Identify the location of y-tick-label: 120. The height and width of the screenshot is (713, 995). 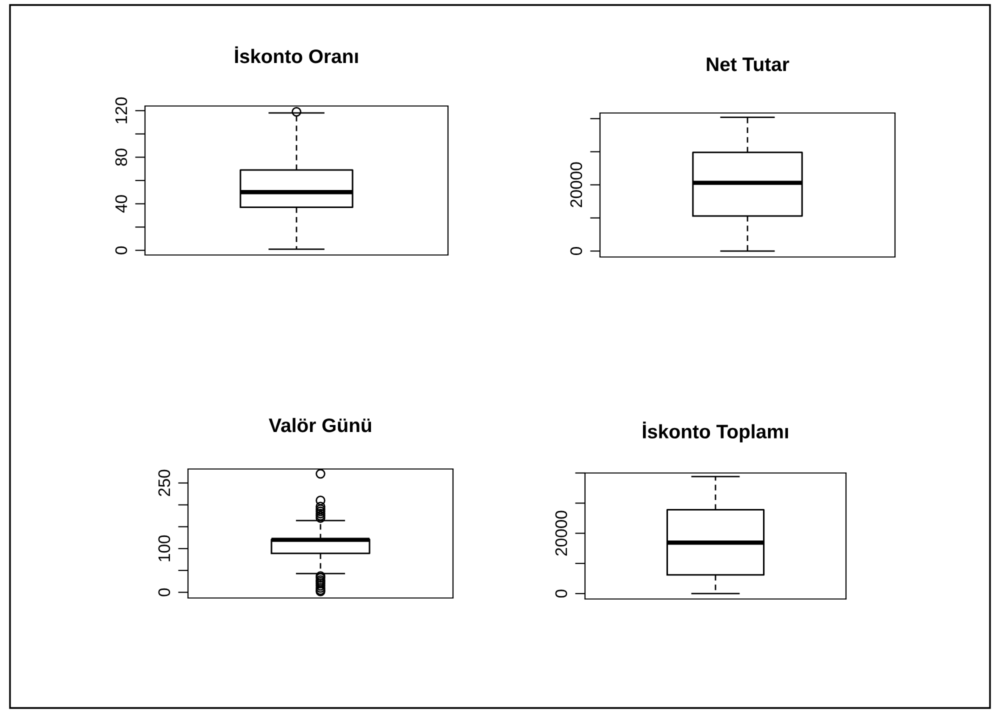
(121, 110).